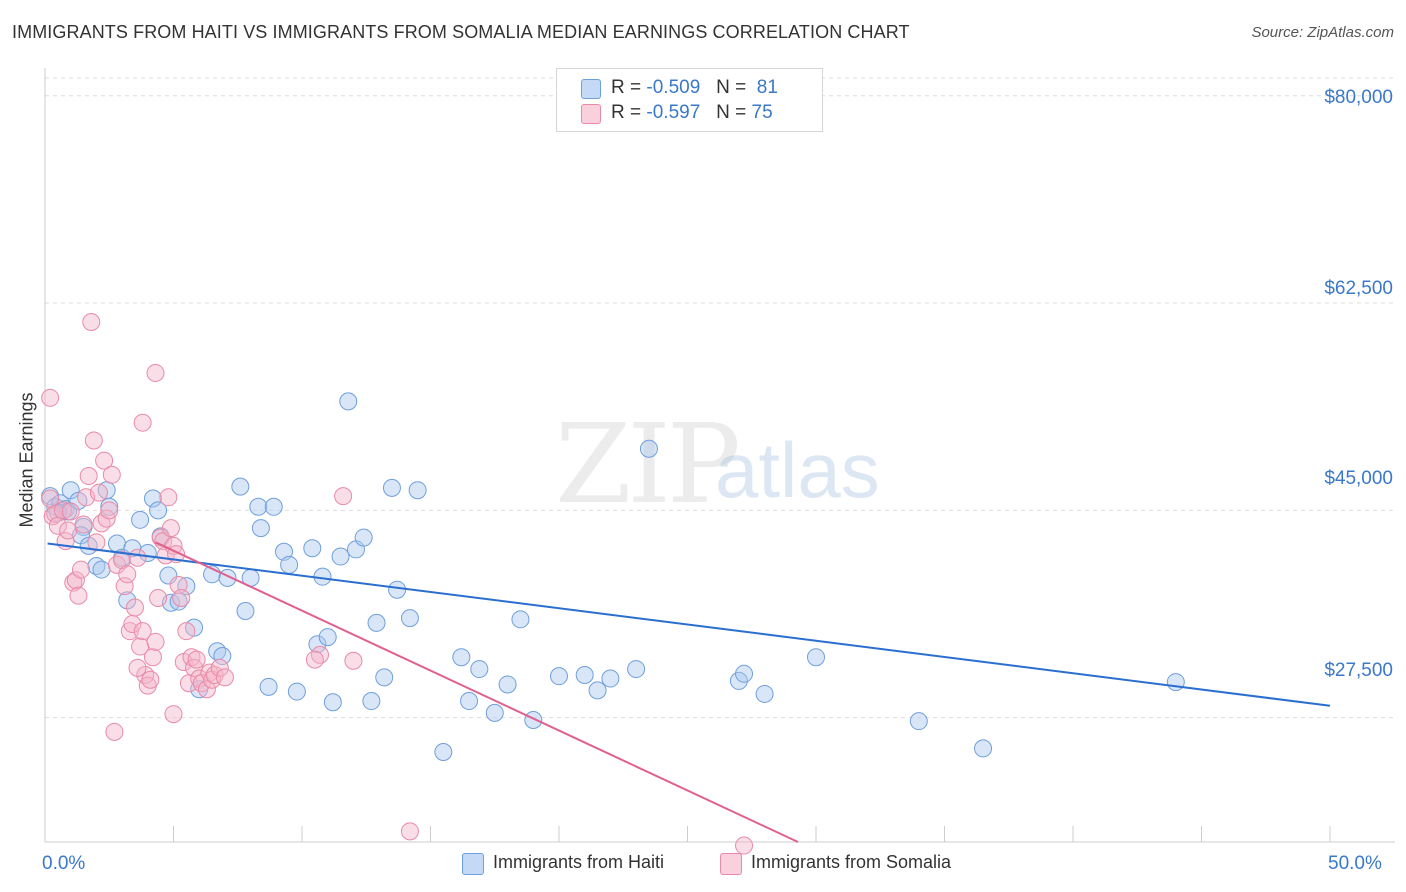  Describe the element at coordinates (1355, 863) in the screenshot. I see `x-tick-label-max: 50.0%` at that location.